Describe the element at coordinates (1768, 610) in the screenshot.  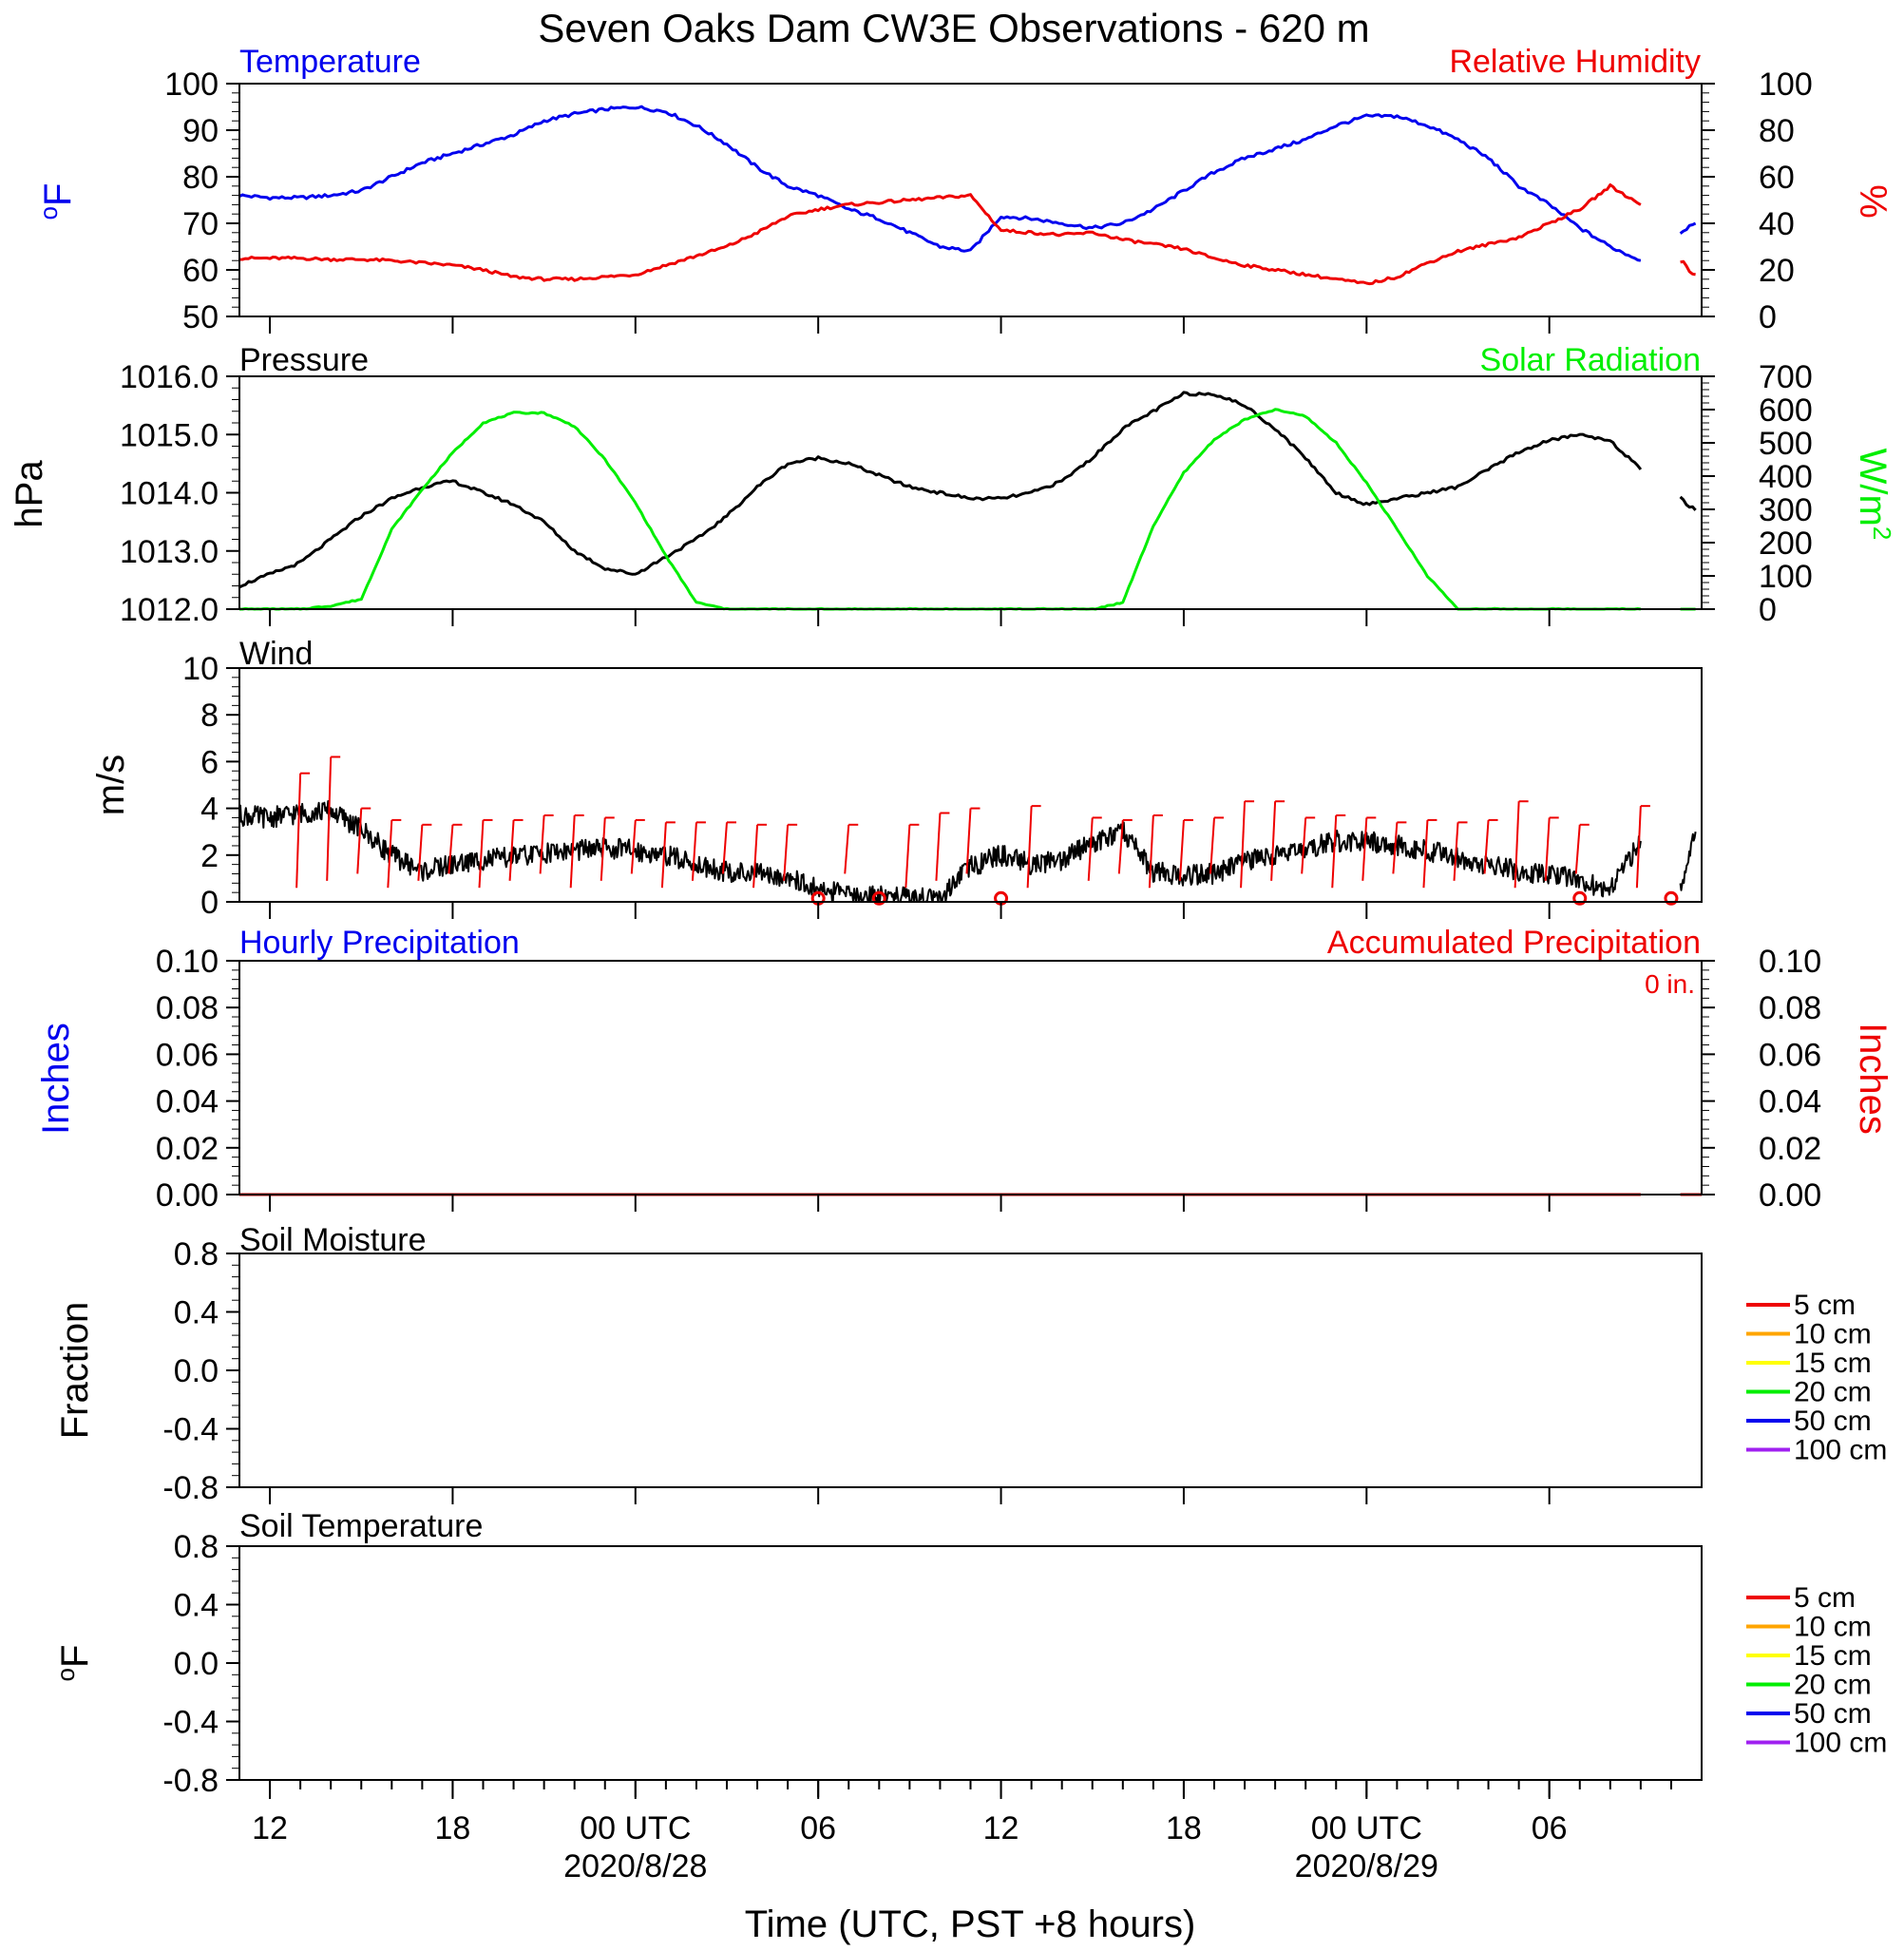
I see `solar-tick-label: 0` at that location.